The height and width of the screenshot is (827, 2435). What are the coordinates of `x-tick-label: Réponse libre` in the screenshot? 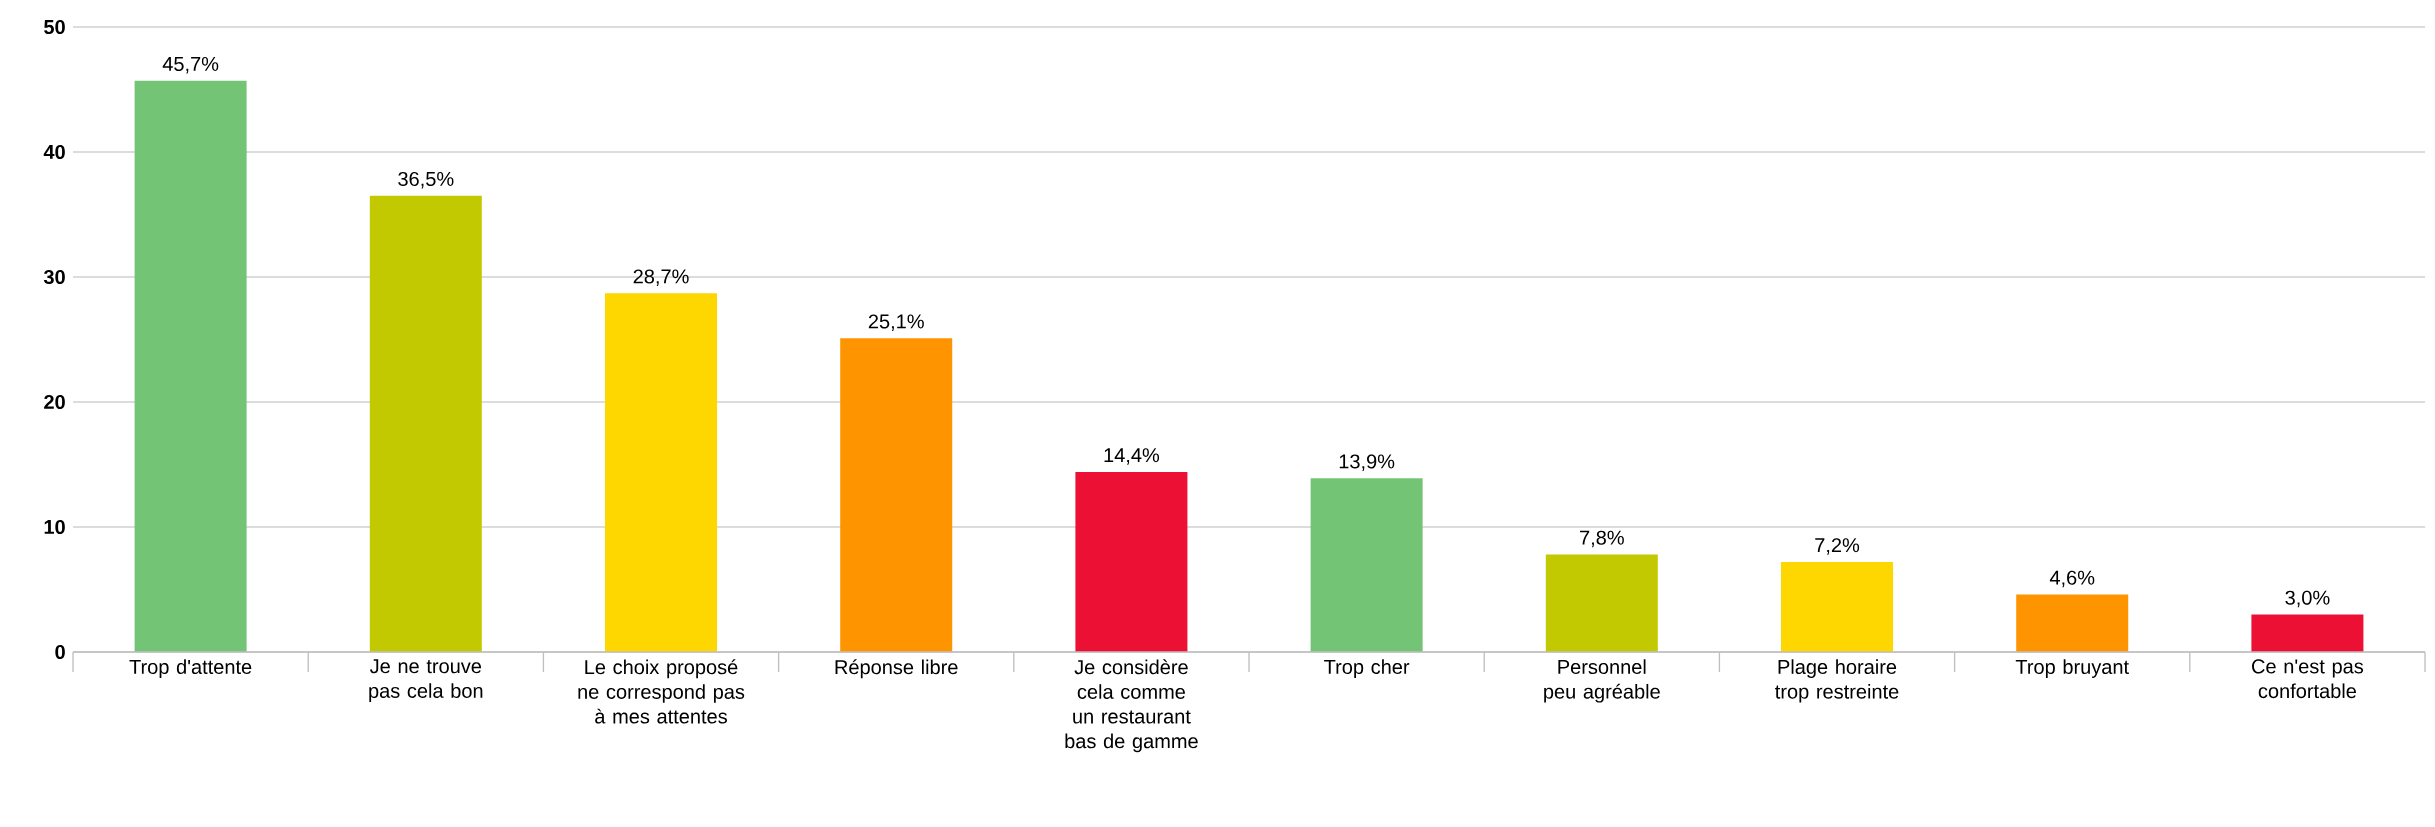 It's located at (896, 669).